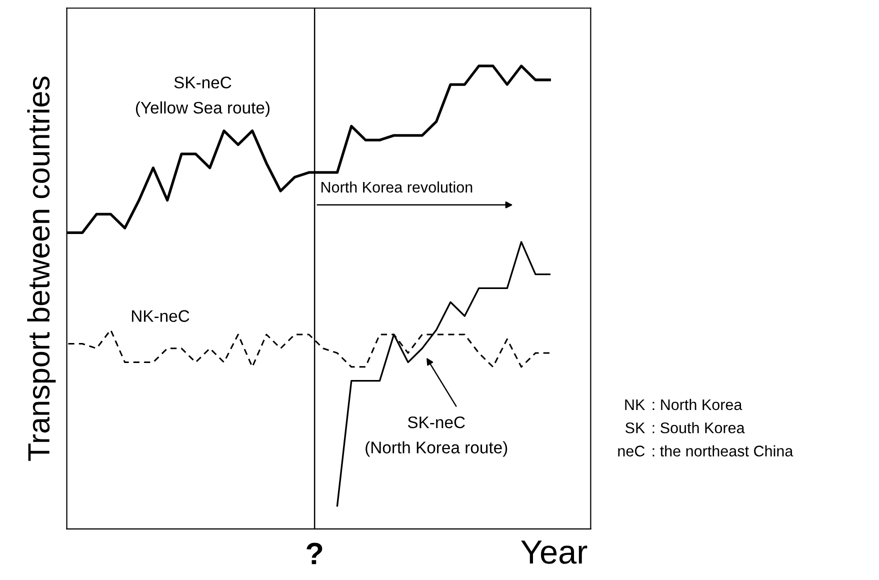 The image size is (879, 580). Describe the element at coordinates (397, 187) in the screenshot. I see `annotation: North Korea revolution` at that location.